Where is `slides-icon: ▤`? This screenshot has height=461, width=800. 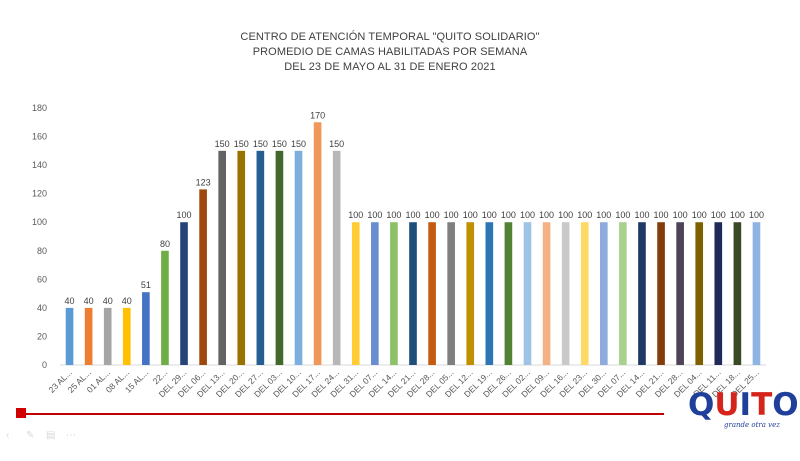
slides-icon: ▤ is located at coordinates (51, 435).